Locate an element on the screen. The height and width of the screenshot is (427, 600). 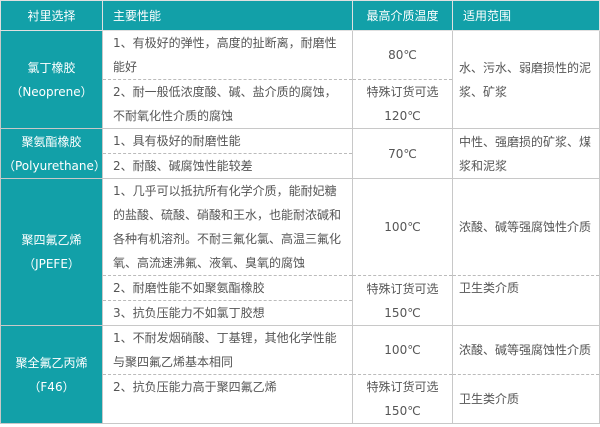
temperature-special: 特殊订货可选 120℃ is located at coordinates (402, 104).